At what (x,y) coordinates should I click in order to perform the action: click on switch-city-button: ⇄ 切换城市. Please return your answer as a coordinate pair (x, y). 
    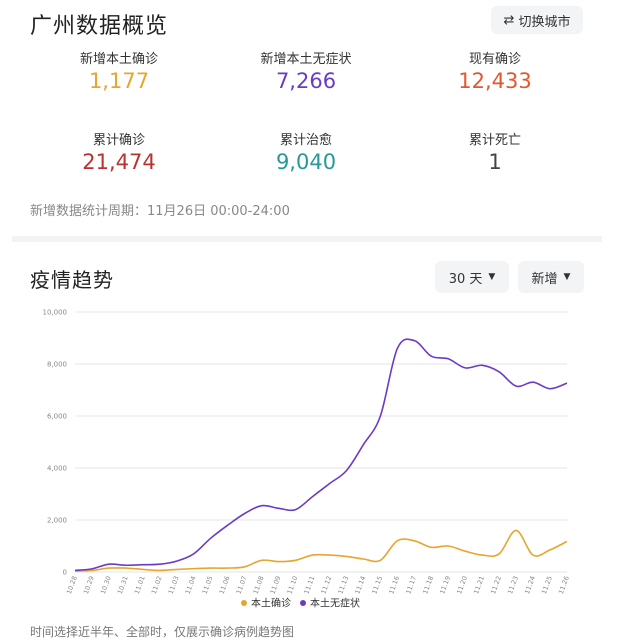
    Looking at the image, I should click on (537, 20).